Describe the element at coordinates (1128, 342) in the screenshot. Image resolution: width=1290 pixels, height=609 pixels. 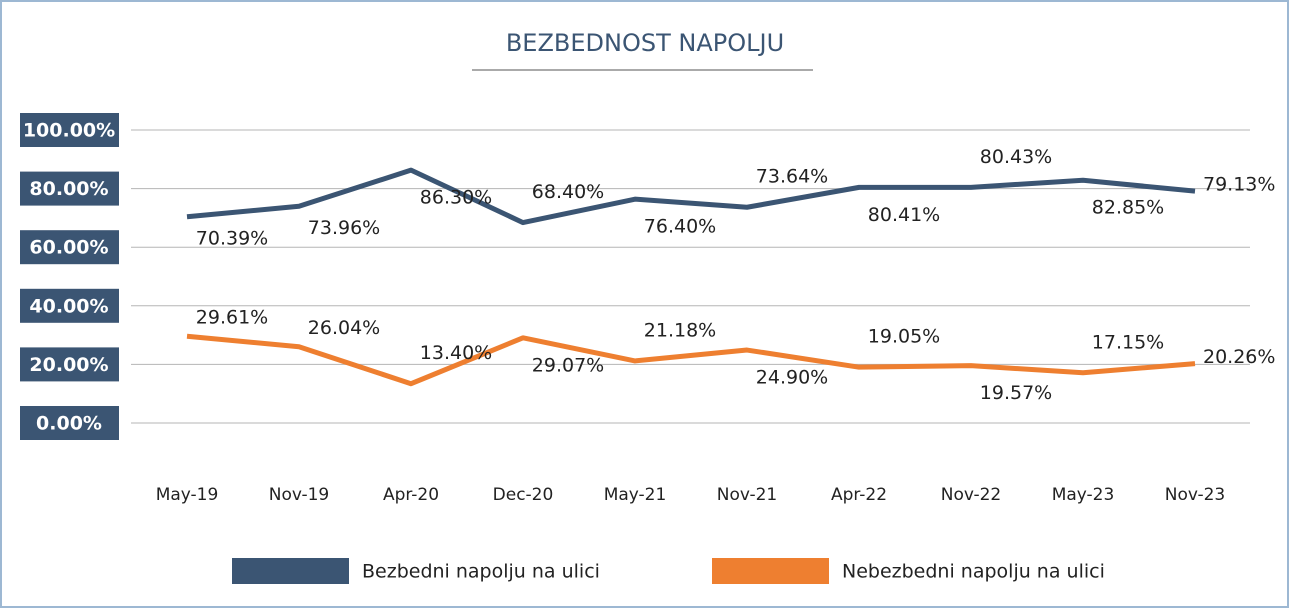
I see `data-label: 17.15%` at that location.